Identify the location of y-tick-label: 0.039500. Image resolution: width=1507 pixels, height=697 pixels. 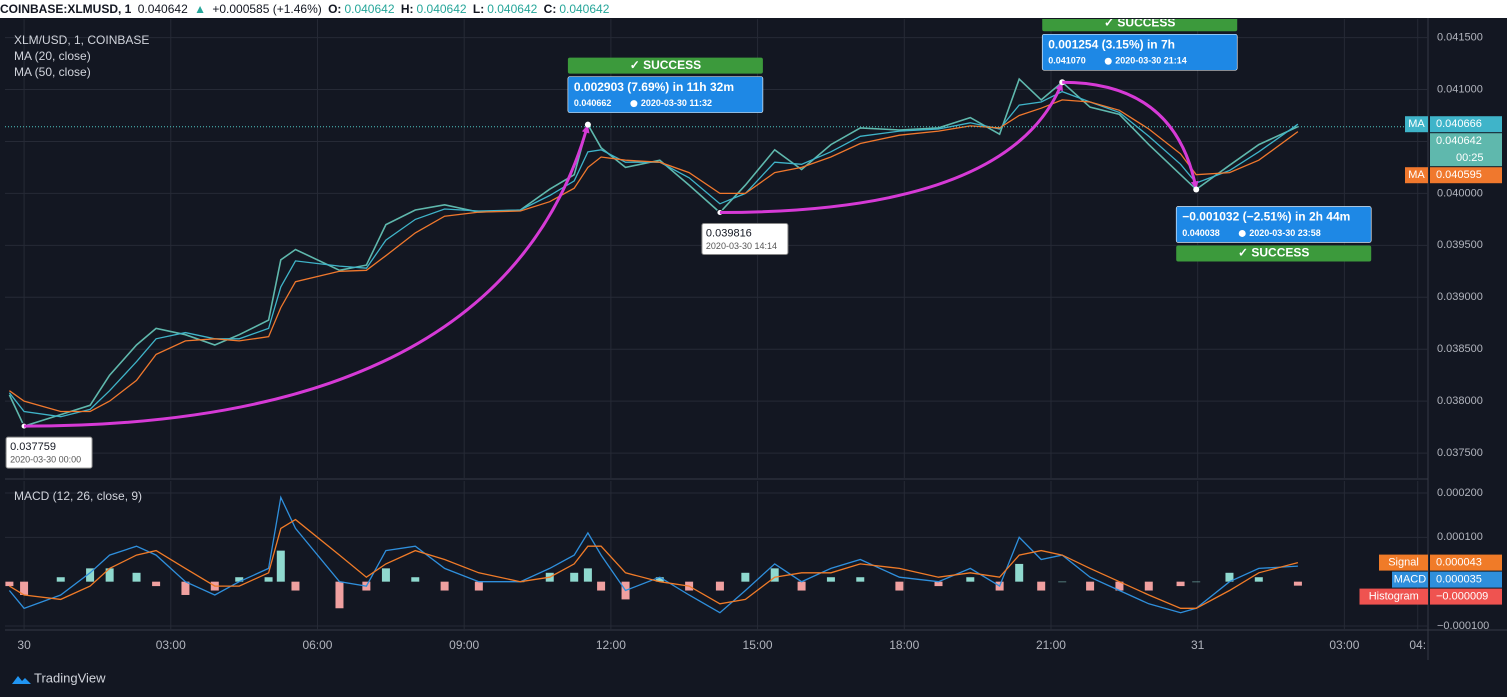
(1460, 245).